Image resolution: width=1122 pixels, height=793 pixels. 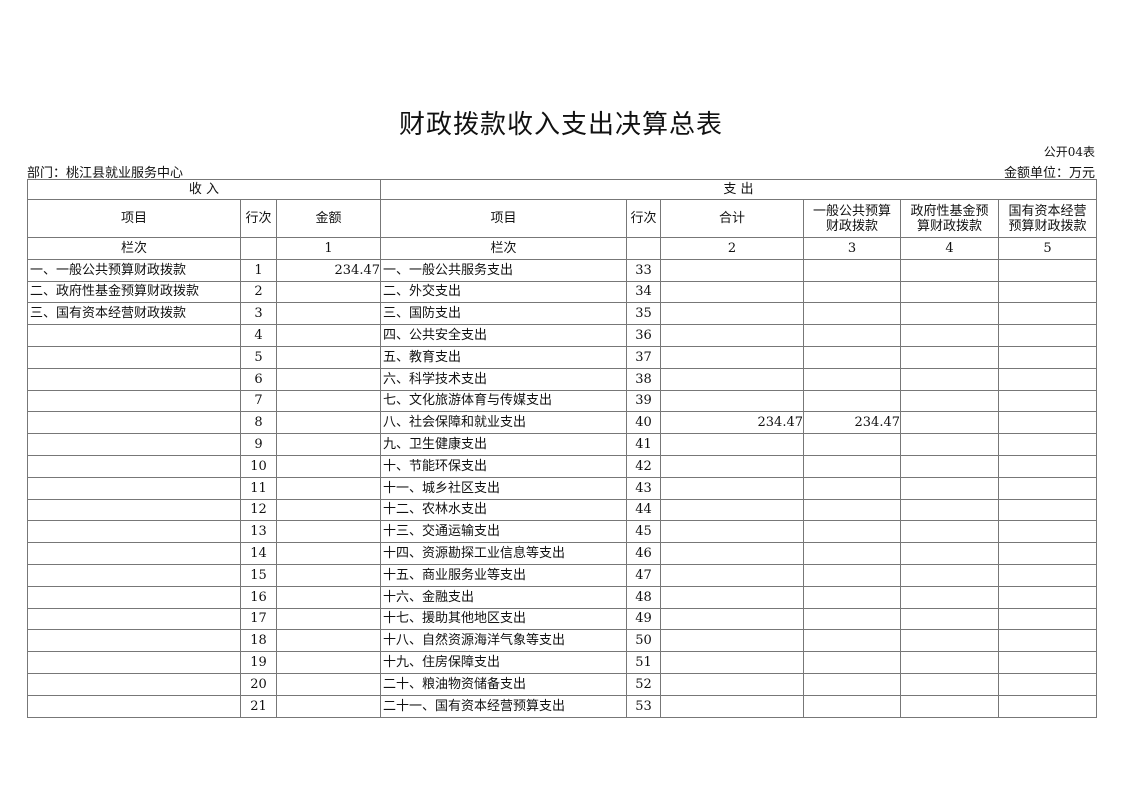 What do you see at coordinates (643, 488) in the screenshot?
I see `cell-out-line: 43` at bounding box center [643, 488].